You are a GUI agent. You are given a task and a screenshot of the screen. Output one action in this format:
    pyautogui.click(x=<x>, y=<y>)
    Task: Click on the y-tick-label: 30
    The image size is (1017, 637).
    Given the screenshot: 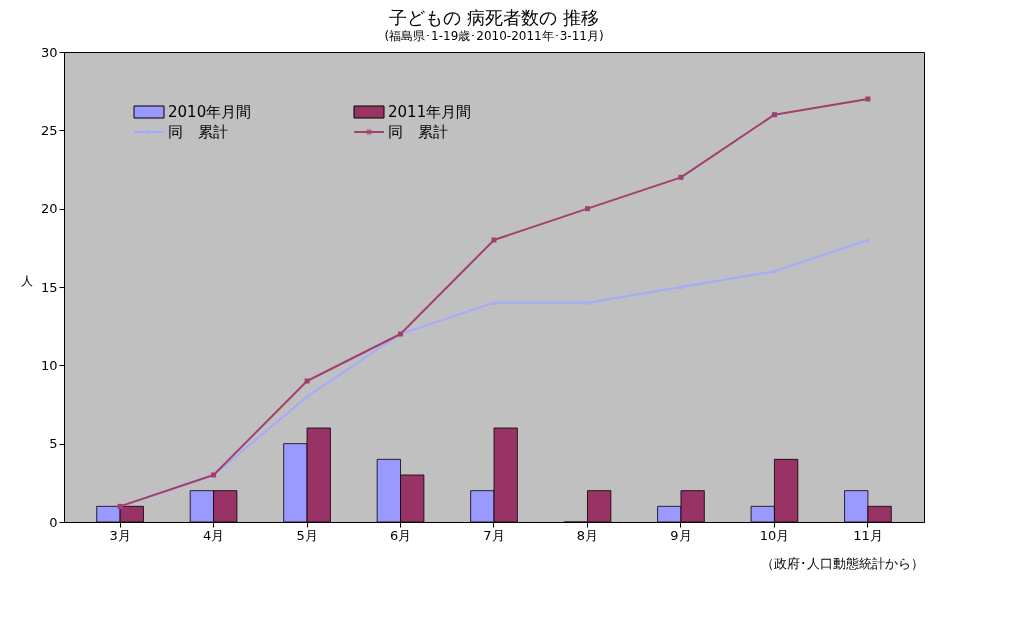 What is the action you would take?
    pyautogui.click(x=49, y=52)
    